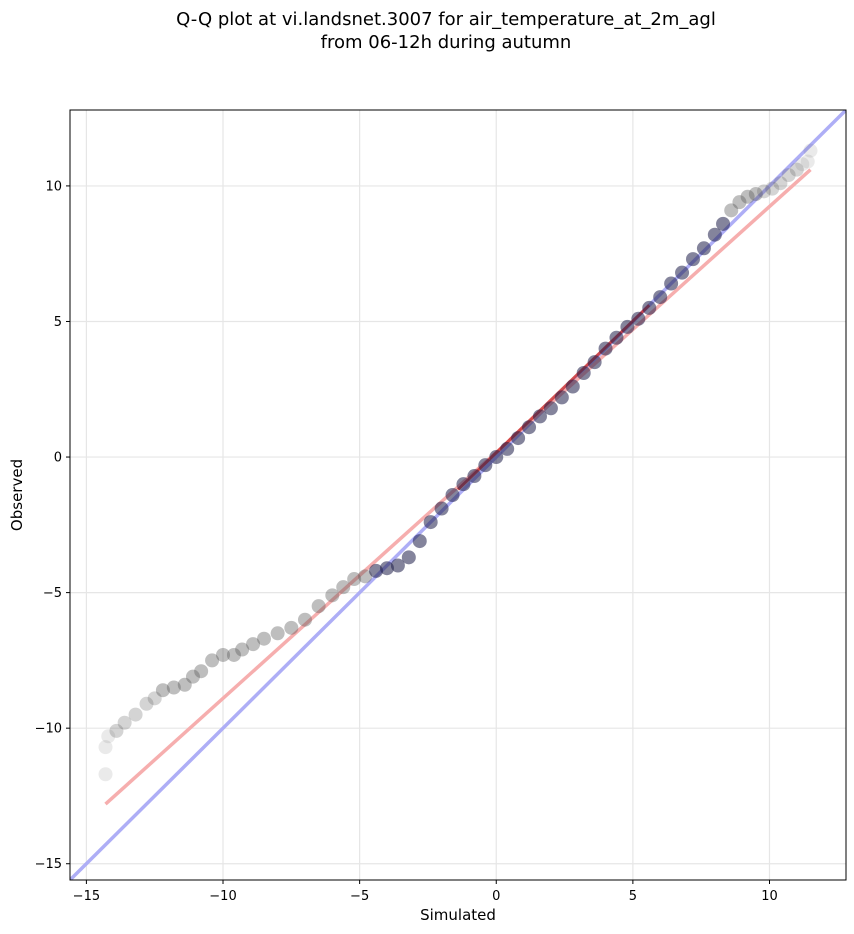  Describe the element at coordinates (53, 186) in the screenshot. I see `y-tick-label: 10` at that location.